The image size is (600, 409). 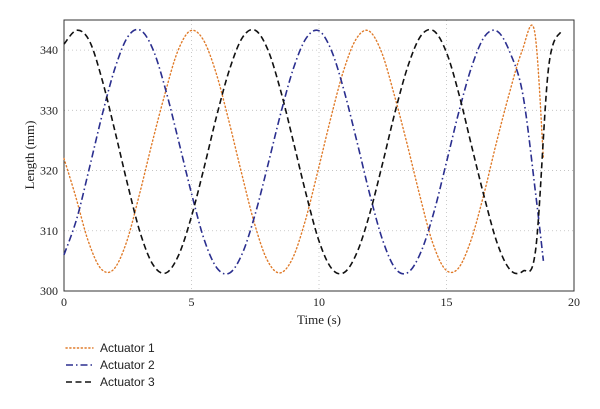 What do you see at coordinates (49, 110) in the screenshot?
I see `y-tick-label: 330` at bounding box center [49, 110].